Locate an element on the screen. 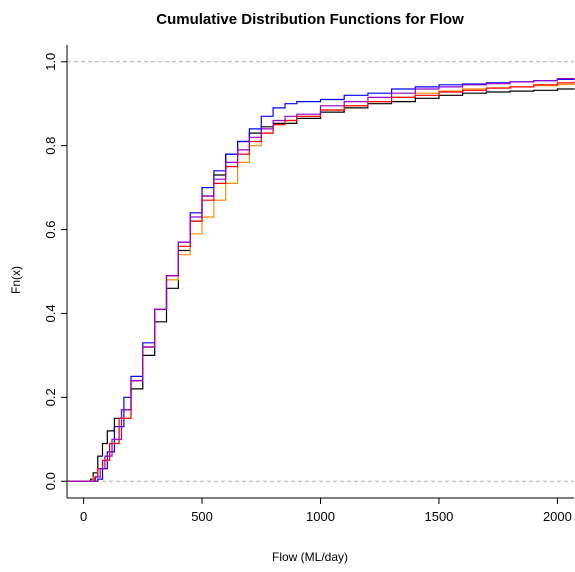  y-tick-label-0.0: 0.0 is located at coordinates (50, 481).